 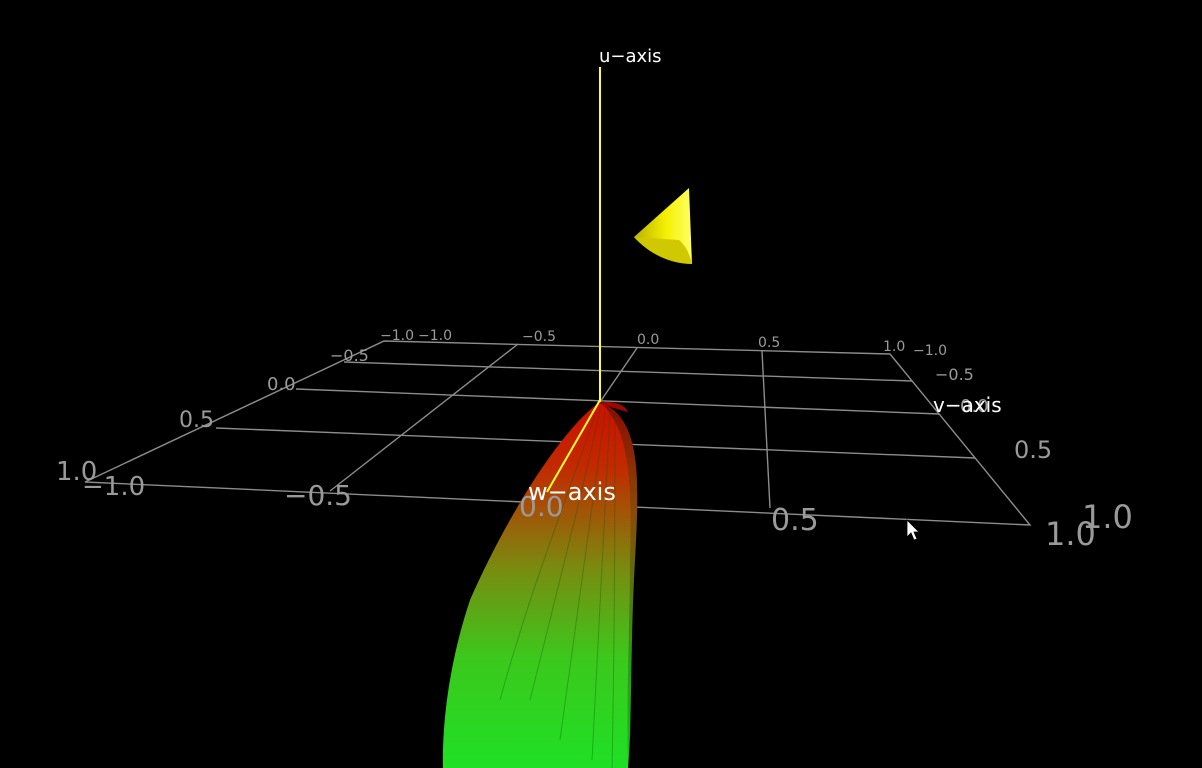 What do you see at coordinates (648, 340) in the screenshot?
I see `tick-back-0: 0.0` at bounding box center [648, 340].